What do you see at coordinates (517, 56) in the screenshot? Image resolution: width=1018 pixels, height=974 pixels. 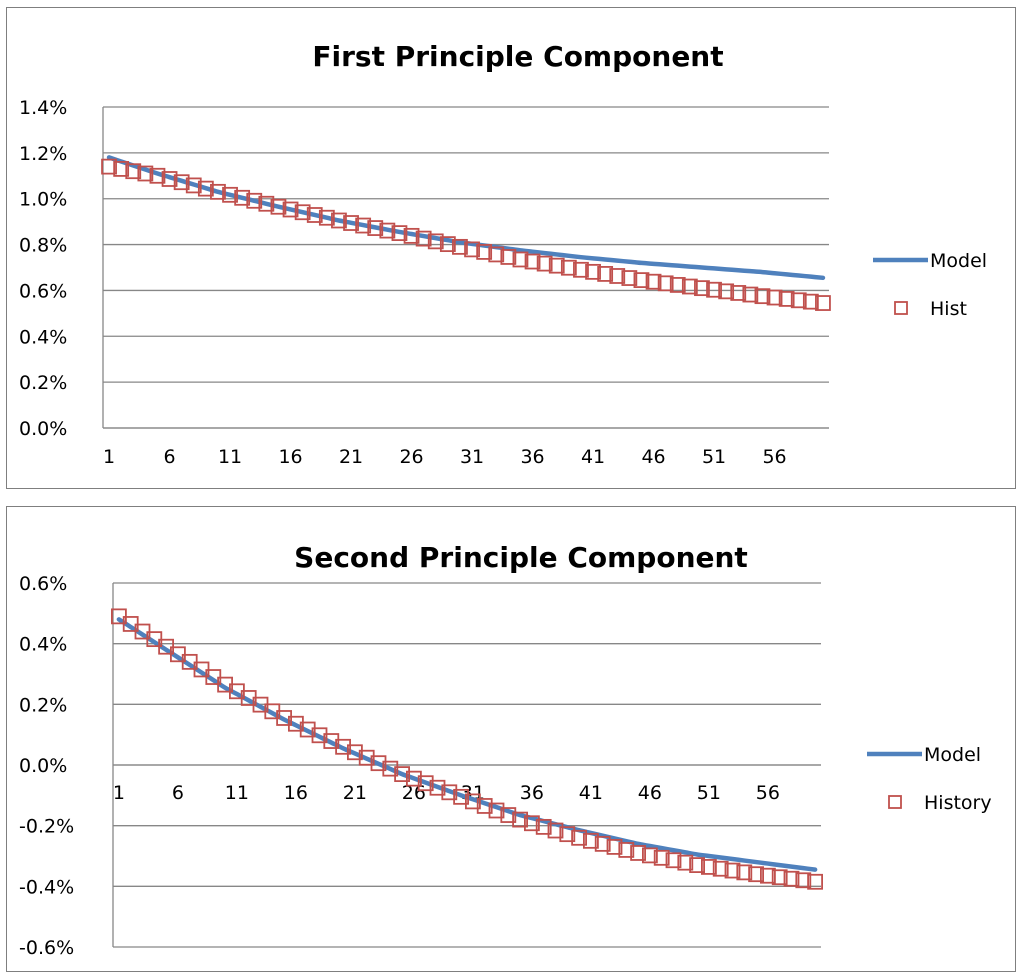 I see `chart-title: First Principle Component` at bounding box center [517, 56].